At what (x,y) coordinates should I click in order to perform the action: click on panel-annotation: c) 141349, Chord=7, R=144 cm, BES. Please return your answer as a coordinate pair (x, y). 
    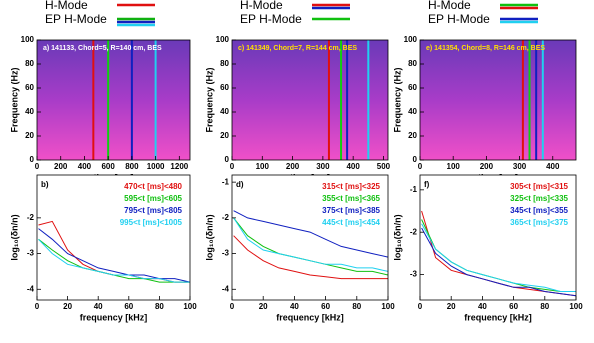
    Looking at the image, I should click on (297, 48).